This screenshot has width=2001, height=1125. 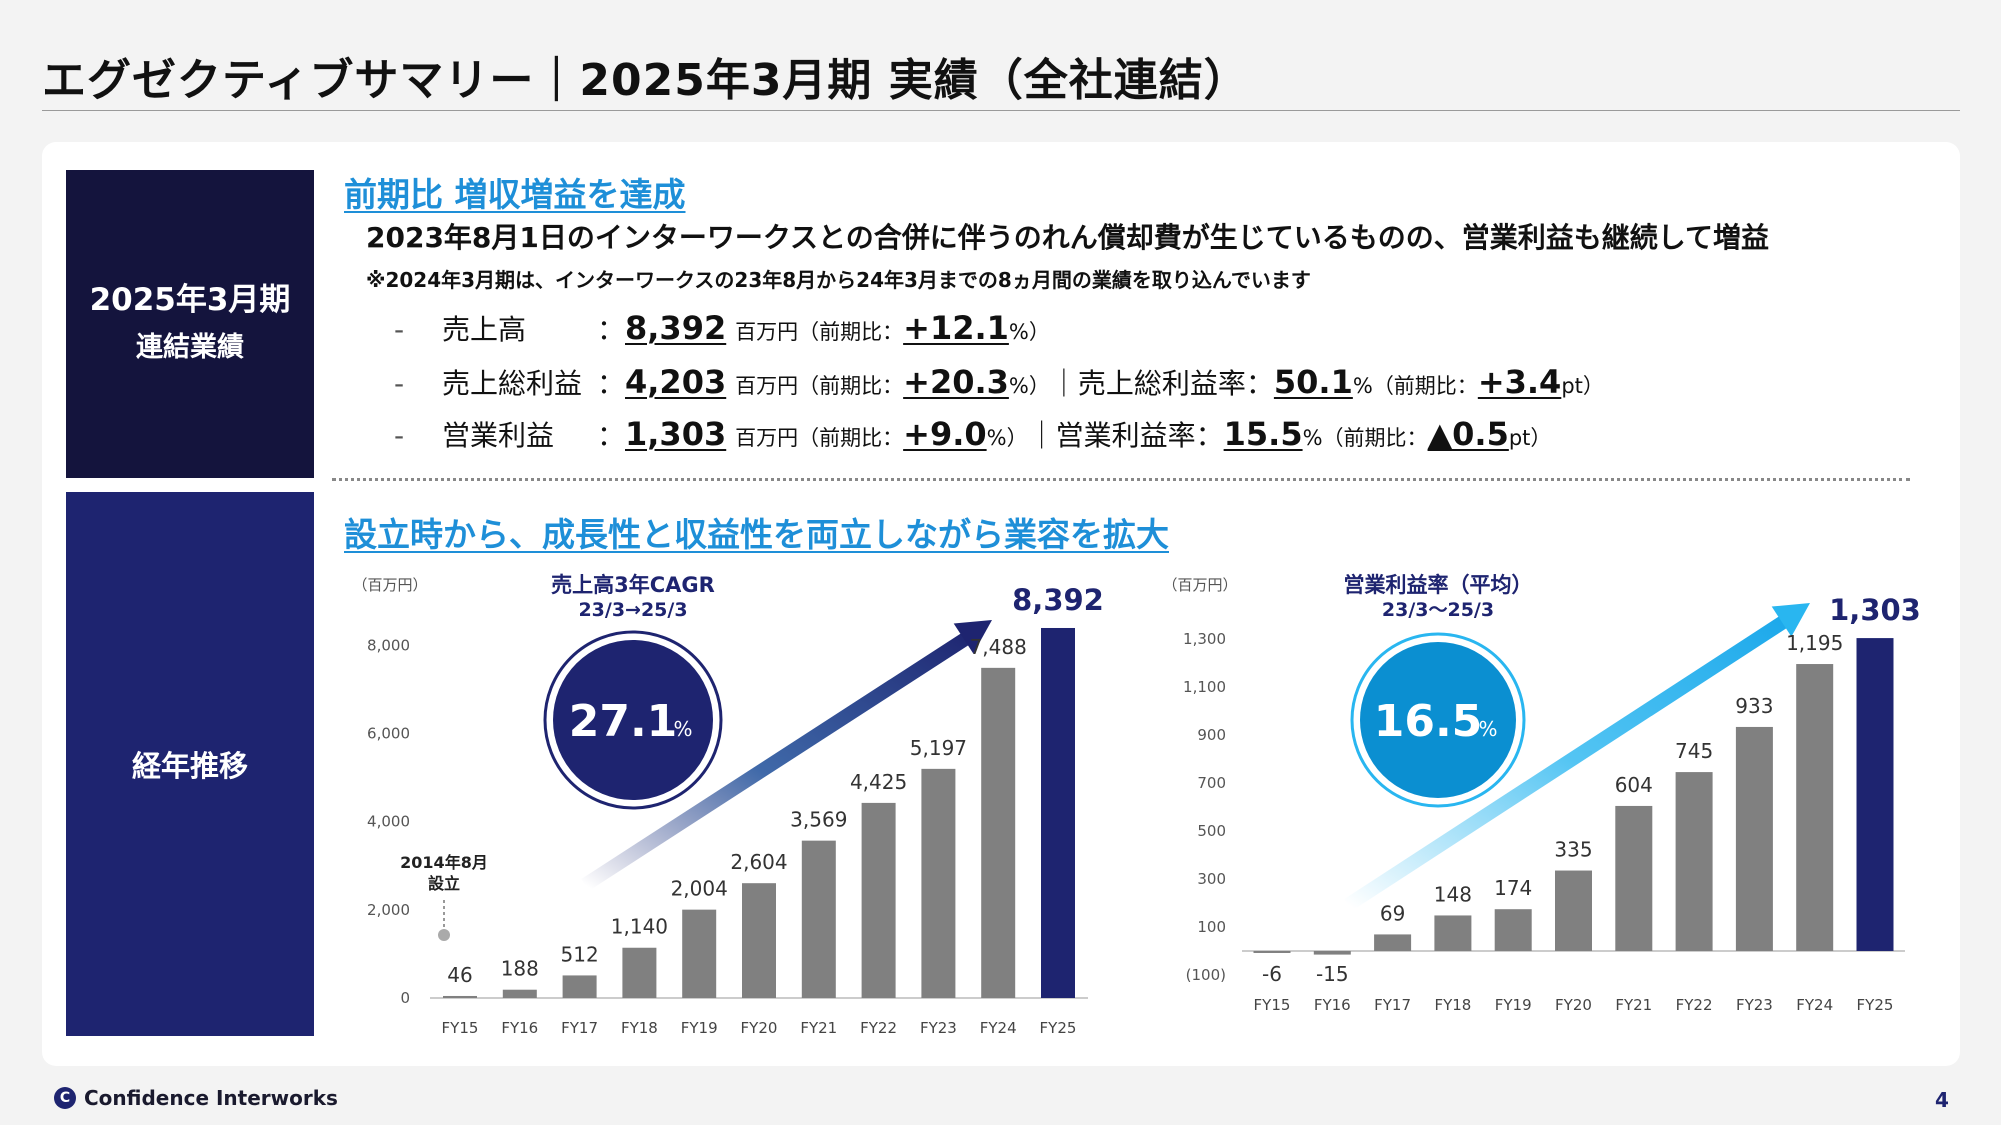 I want to click on bar-value-label: 1,303, so click(x=1875, y=610).